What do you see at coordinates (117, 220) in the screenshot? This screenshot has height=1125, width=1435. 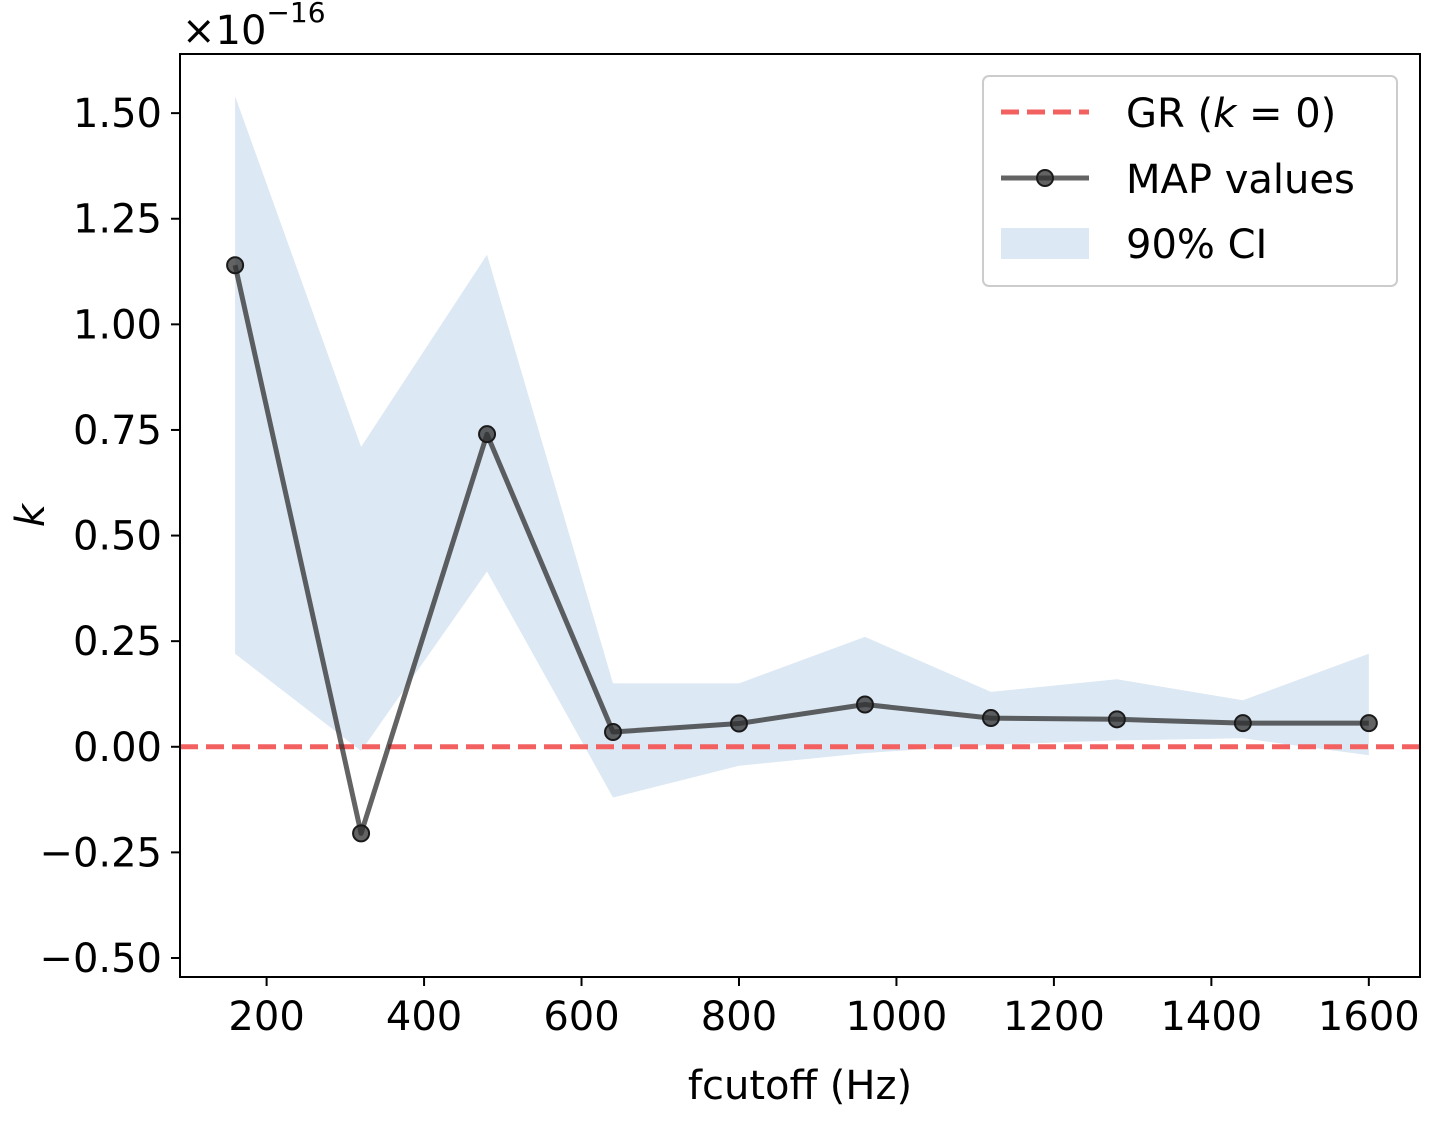 I see `y-tick-label: 1.25` at bounding box center [117, 220].